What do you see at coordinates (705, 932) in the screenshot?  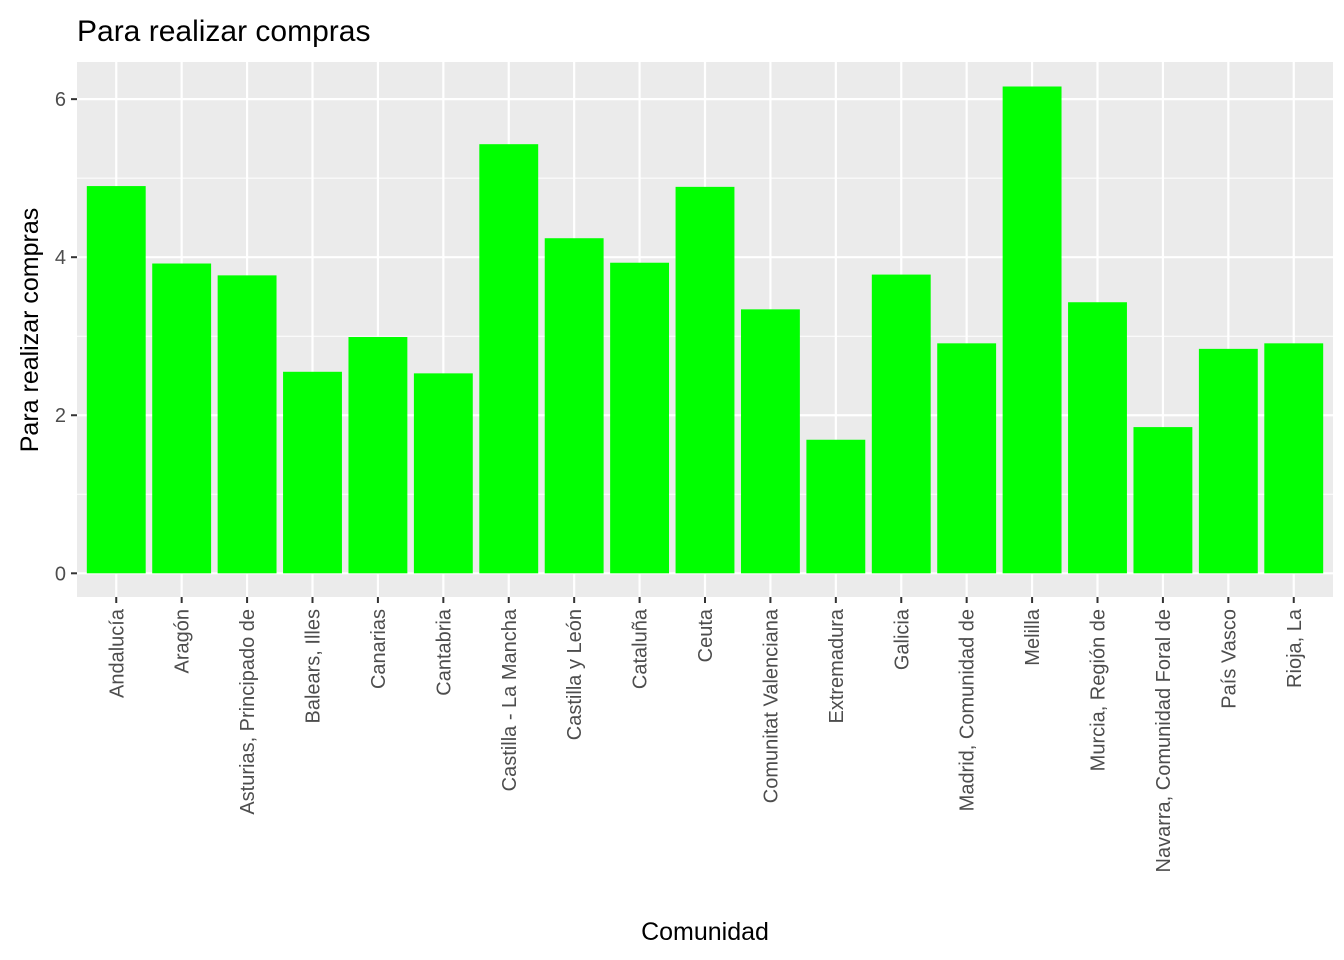 I see `x-axis-title: Comunidad` at bounding box center [705, 932].